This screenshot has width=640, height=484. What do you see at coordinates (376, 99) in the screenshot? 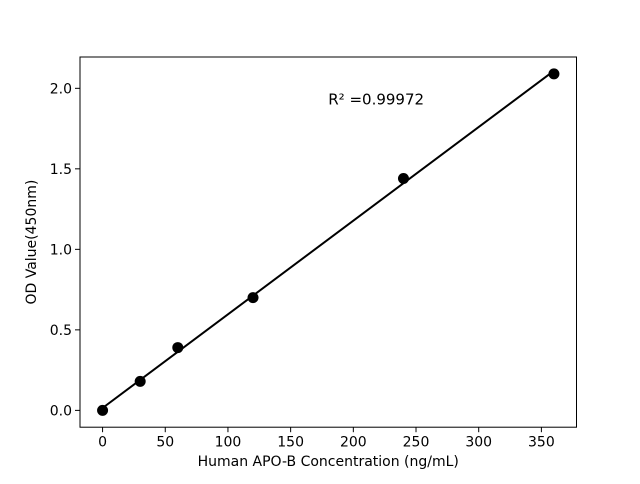
I see `r-squared-annotation: R² =0.99972` at bounding box center [376, 99].